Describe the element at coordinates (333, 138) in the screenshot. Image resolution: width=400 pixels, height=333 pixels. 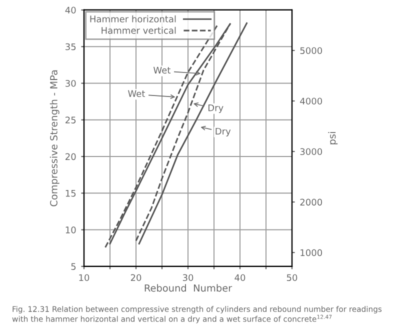
I see `y2-axis-title: psi` at that location.